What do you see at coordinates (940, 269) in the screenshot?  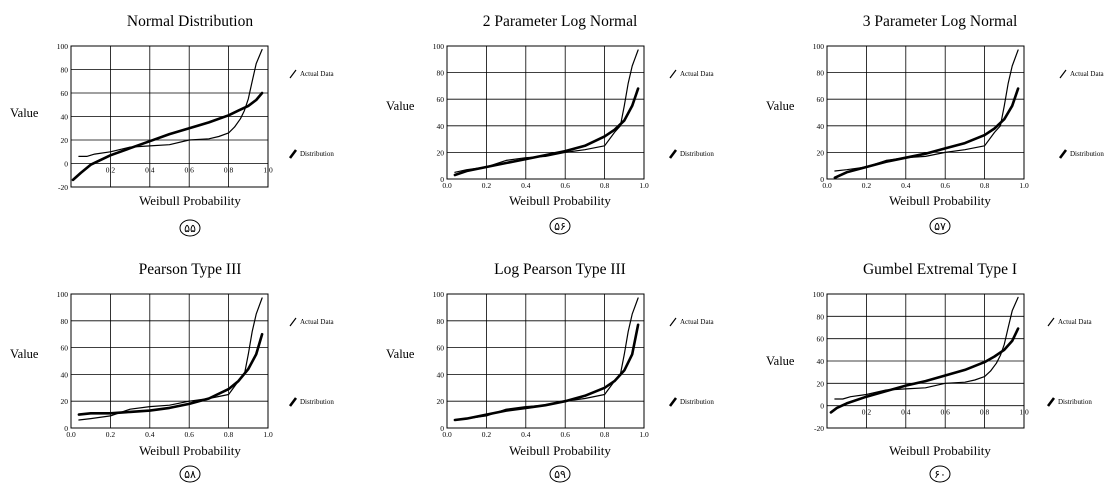 I see `chart-title: Gumbel Extremal Type I` at bounding box center [940, 269].